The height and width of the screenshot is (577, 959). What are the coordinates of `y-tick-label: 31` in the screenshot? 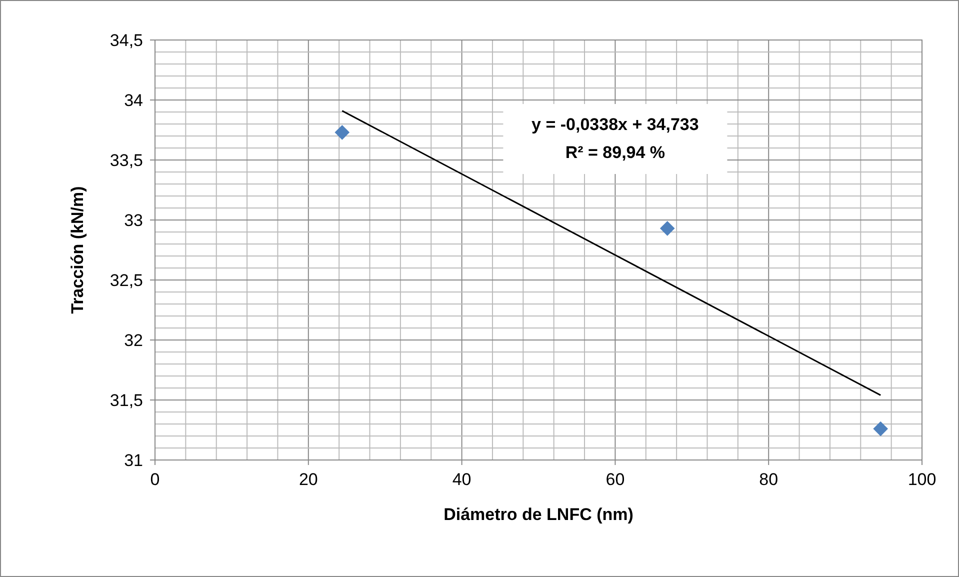 It's located at (133, 460).